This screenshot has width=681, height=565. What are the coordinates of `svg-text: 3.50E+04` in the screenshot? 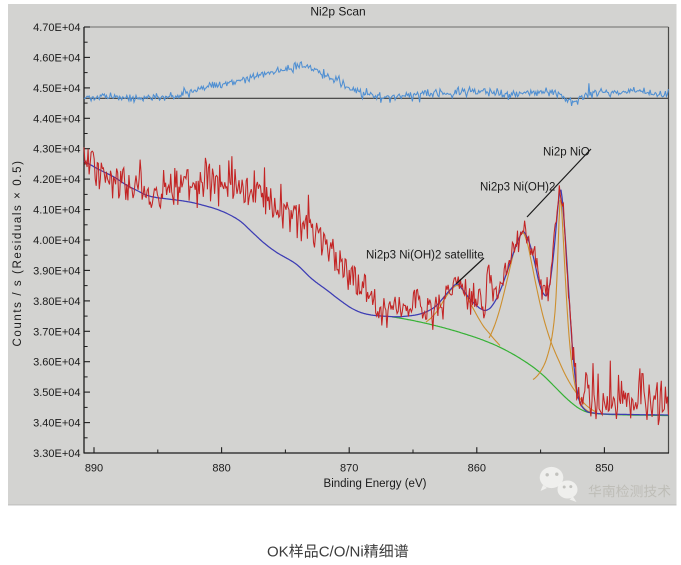 It's located at (56, 393).